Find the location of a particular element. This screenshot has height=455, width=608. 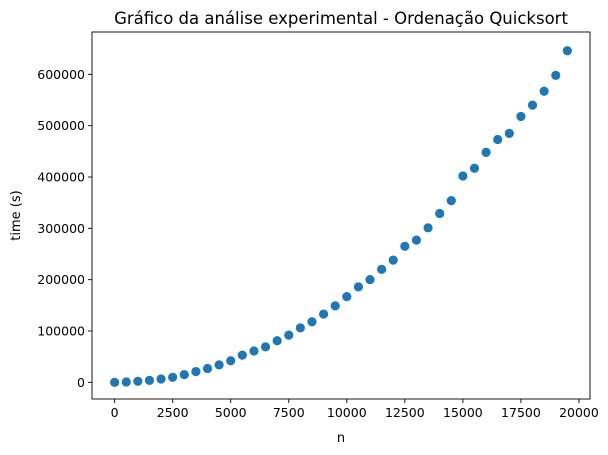

x-tick-label: 2500 is located at coordinates (173, 412).